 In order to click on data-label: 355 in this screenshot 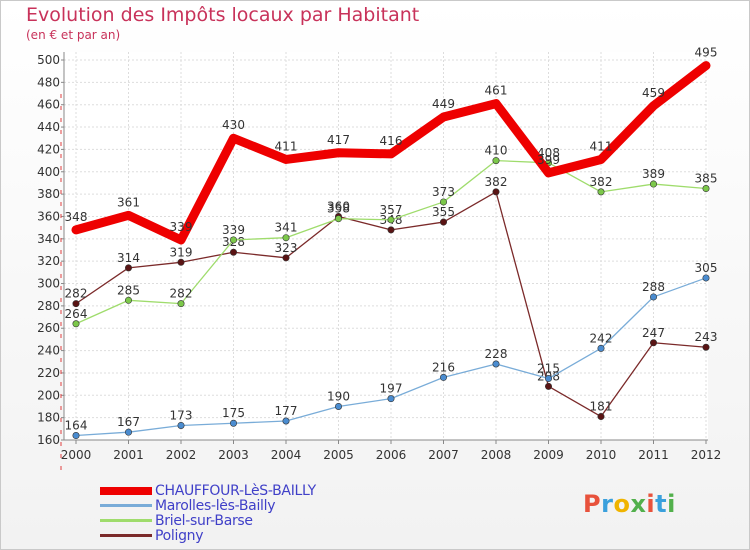, I will do `click(443, 212)`.